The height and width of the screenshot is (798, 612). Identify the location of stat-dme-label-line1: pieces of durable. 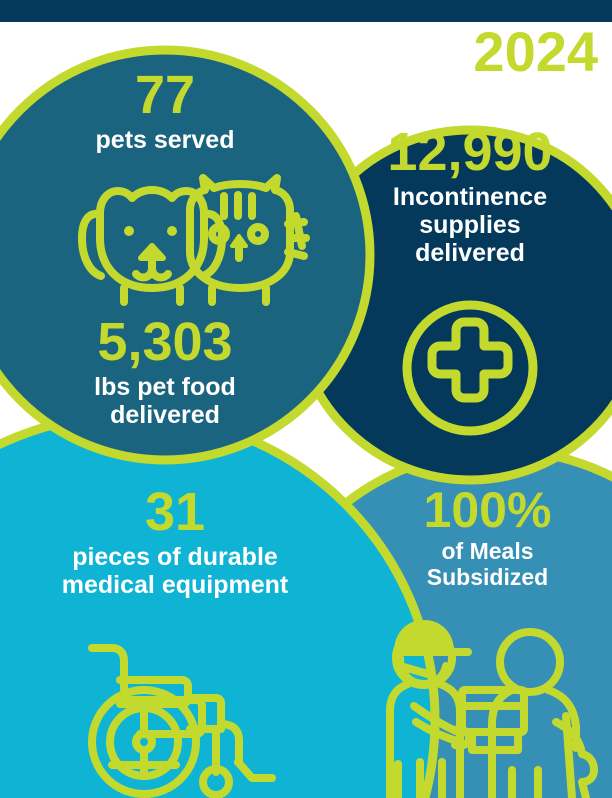
(175, 557).